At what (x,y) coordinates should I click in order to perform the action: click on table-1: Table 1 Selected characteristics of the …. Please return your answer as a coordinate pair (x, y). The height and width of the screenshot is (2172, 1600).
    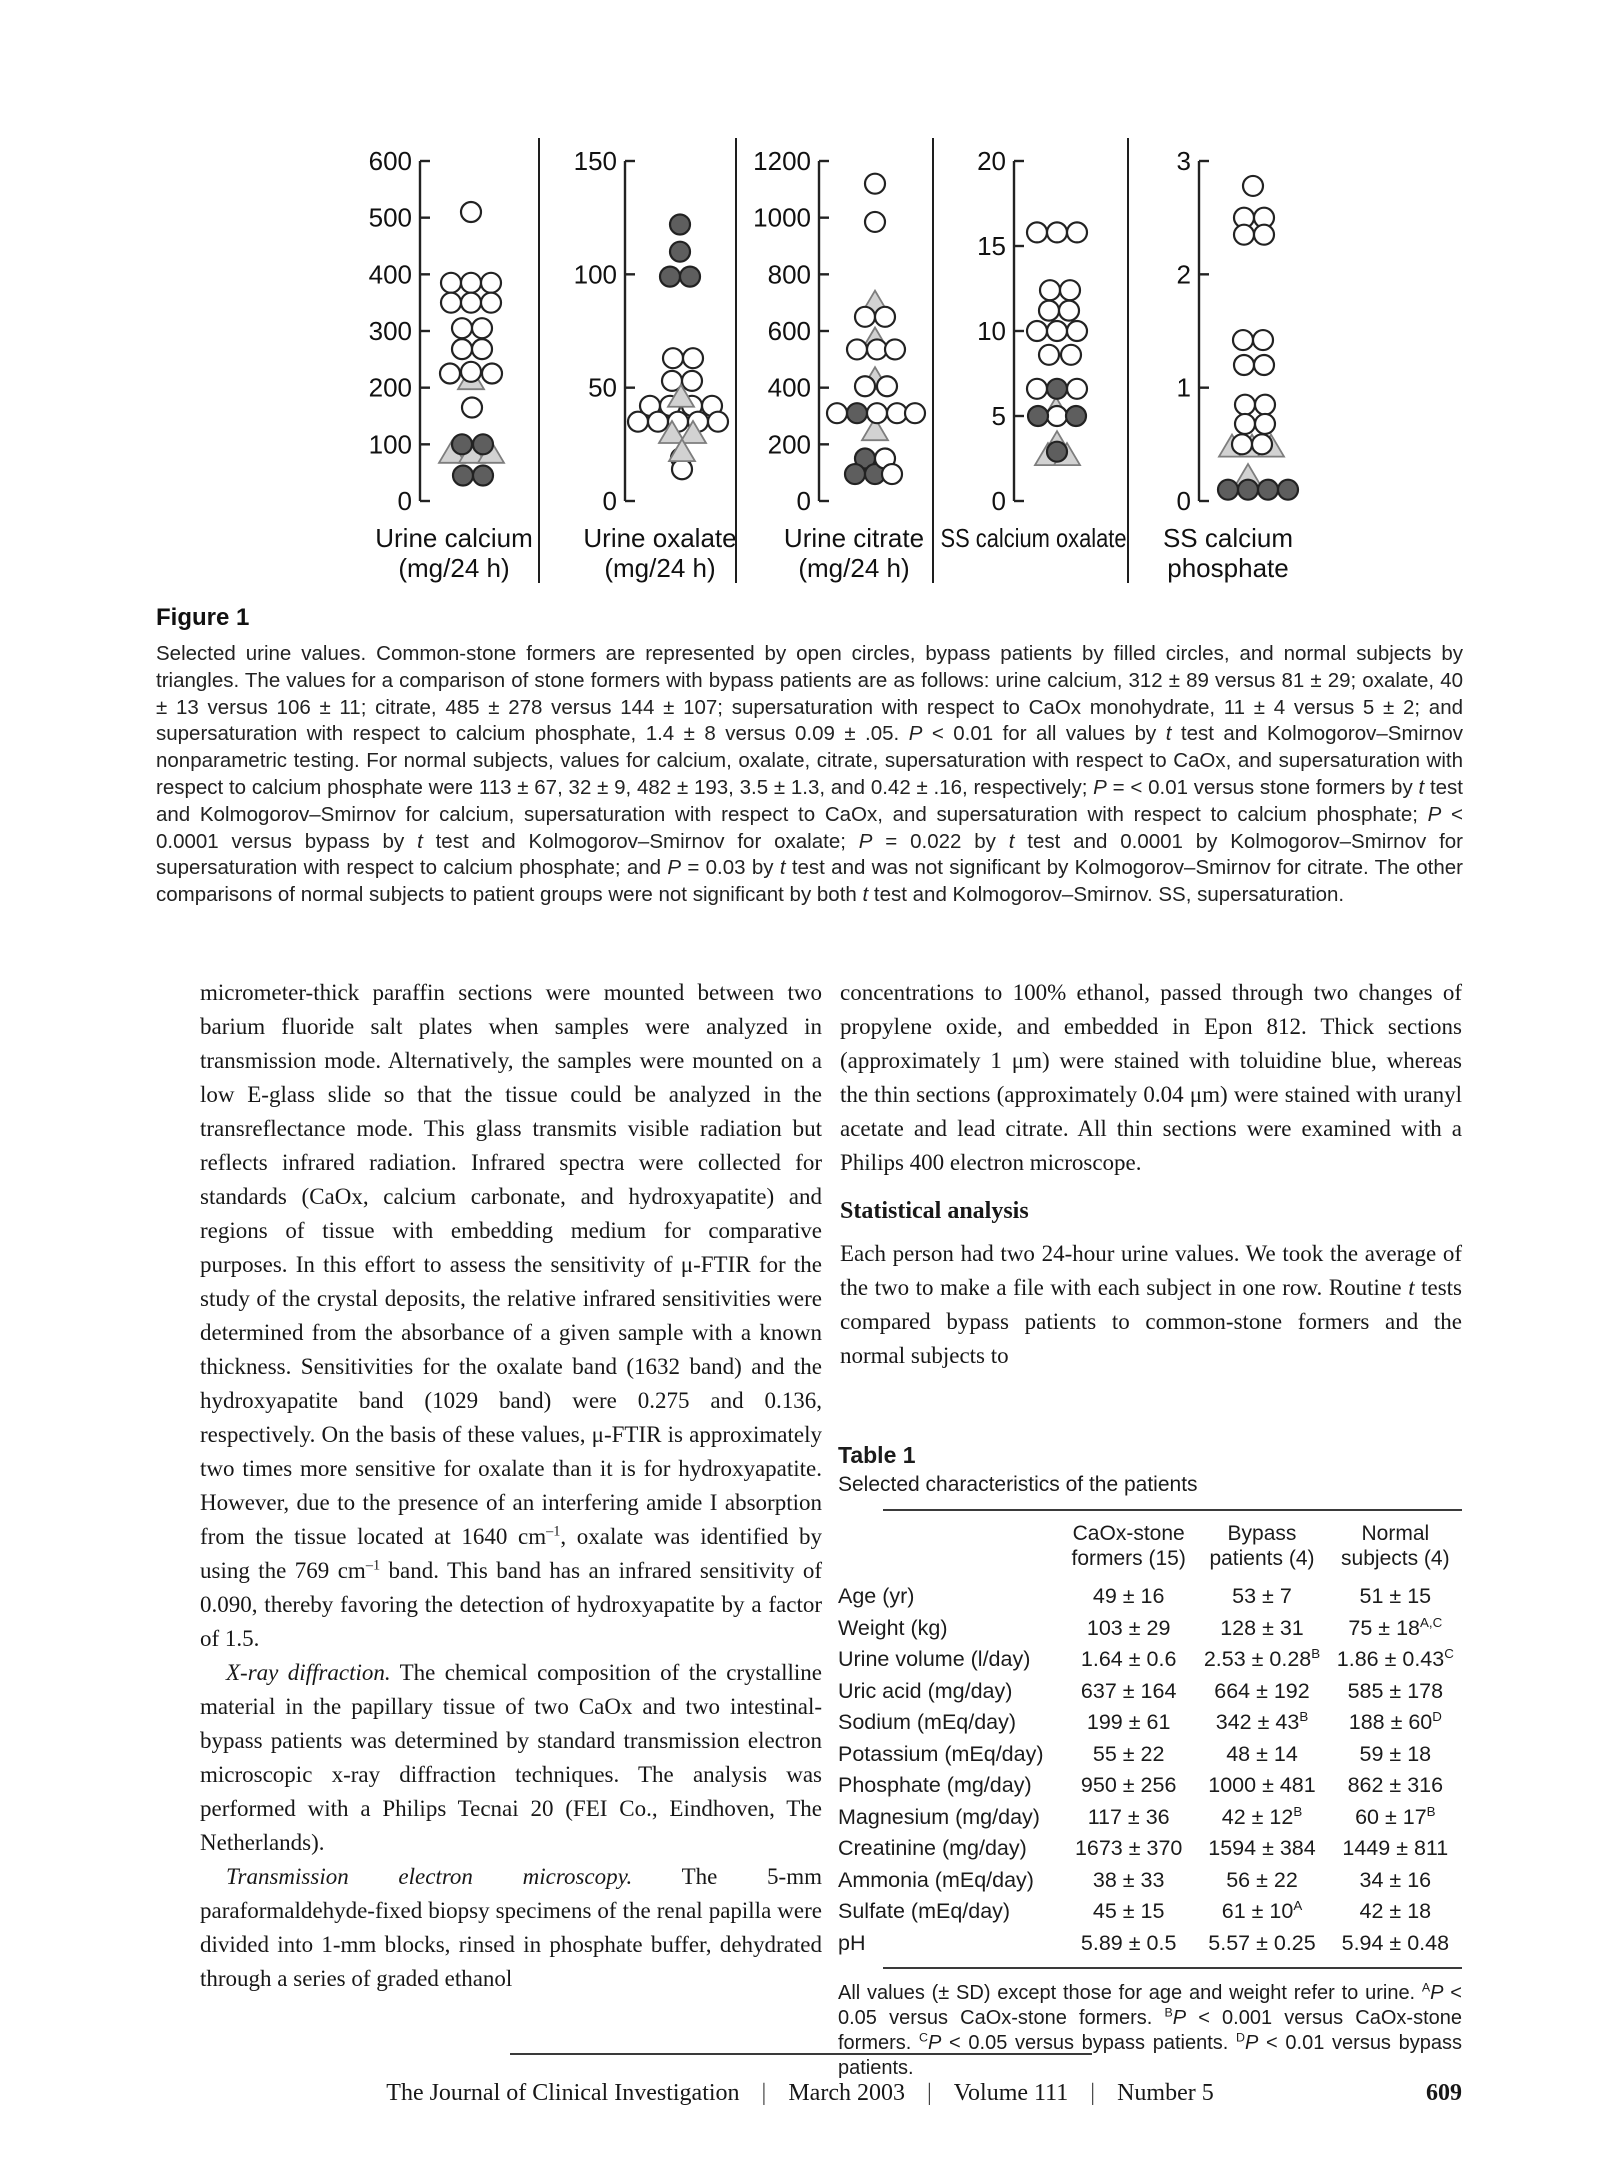
    Looking at the image, I should click on (1150, 1761).